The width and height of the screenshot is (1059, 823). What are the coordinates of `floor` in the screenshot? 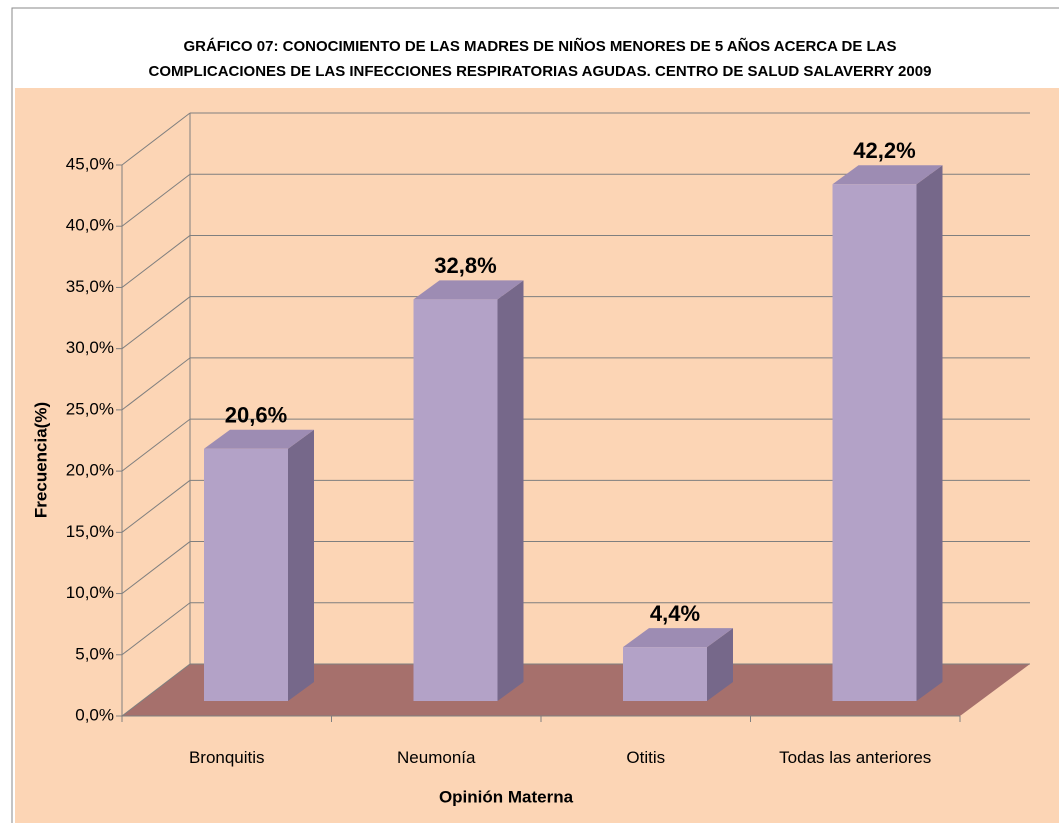 It's located at (576, 690).